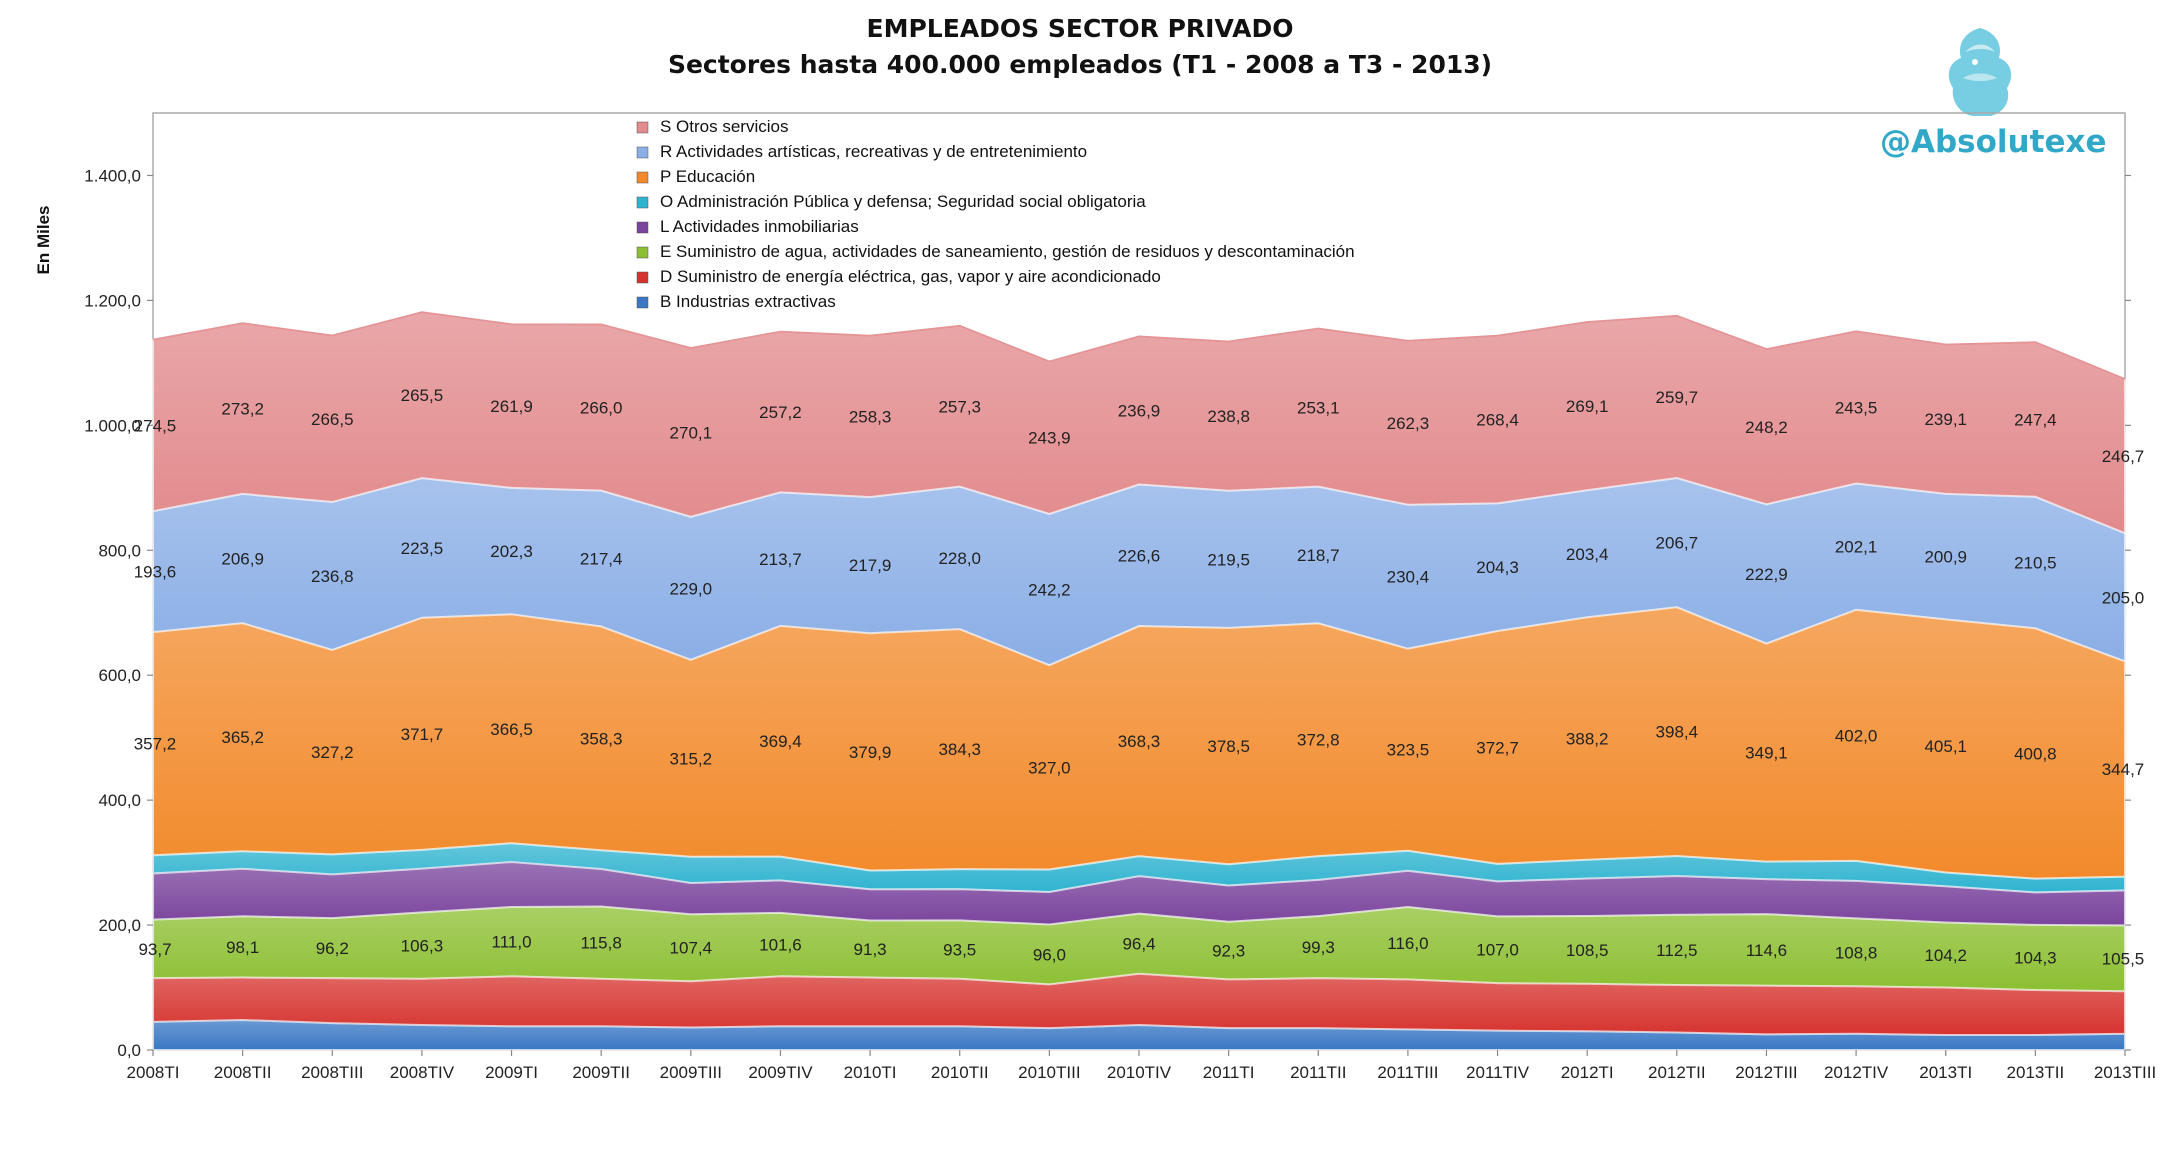 The height and width of the screenshot is (1164, 2178). I want to click on data-label: 368,3, so click(1139, 741).